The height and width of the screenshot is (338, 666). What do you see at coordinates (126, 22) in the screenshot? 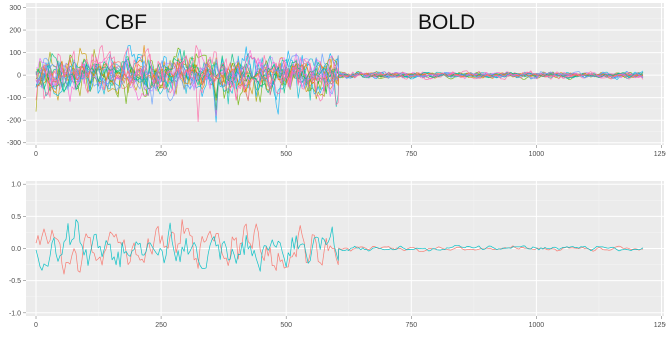
I see `annotation-cbf: CBF` at bounding box center [126, 22].